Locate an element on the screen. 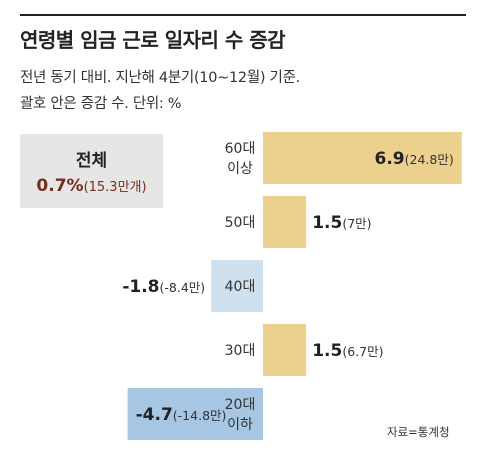  chart-subtitle-line1: 전년 동기 대비. 지난해 4분기(10~12월) 기준. is located at coordinates (160, 78).